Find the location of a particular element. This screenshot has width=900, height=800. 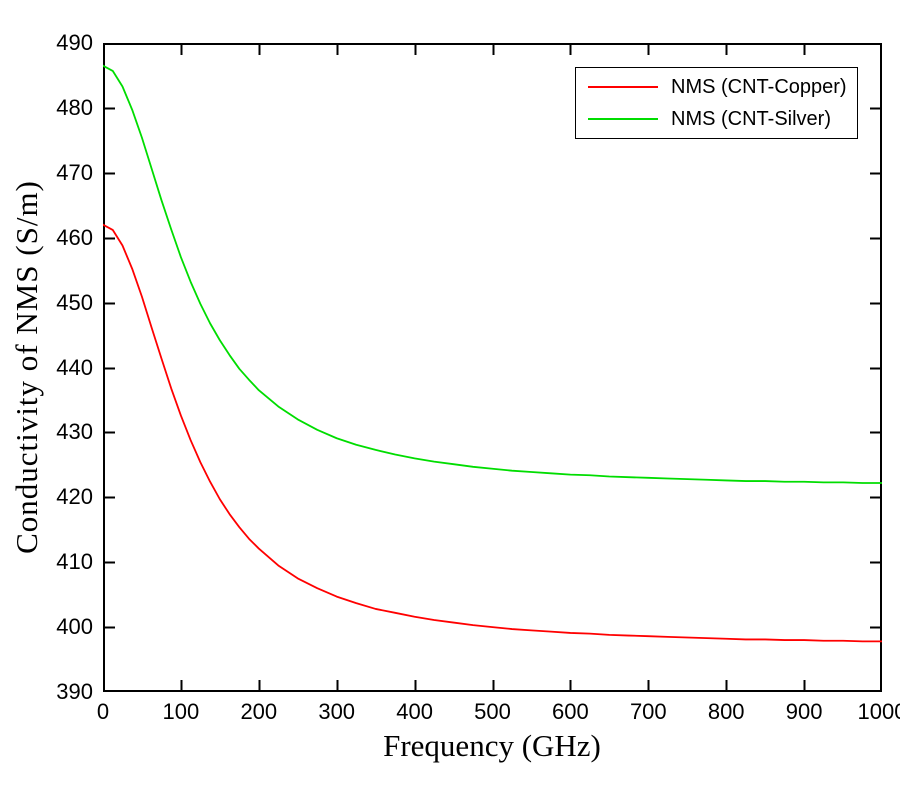

x-tick-label: 500 is located at coordinates (492, 711).